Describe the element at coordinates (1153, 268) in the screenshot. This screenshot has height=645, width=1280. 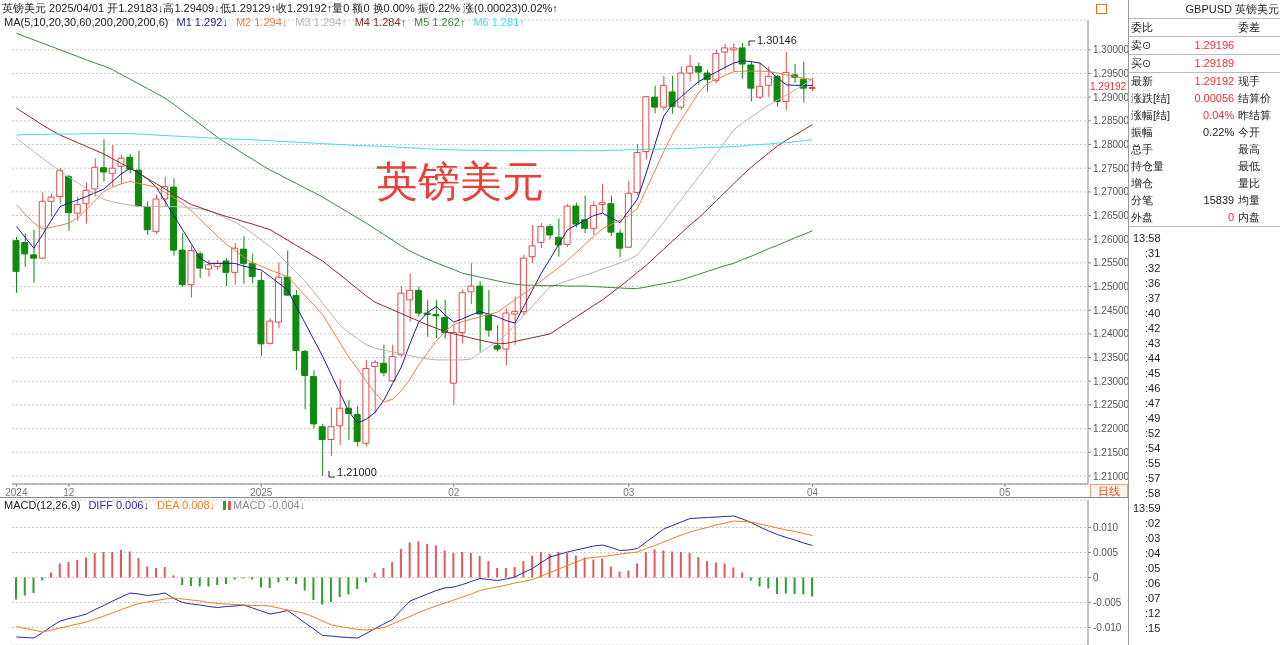
I see `text: :32` at that location.